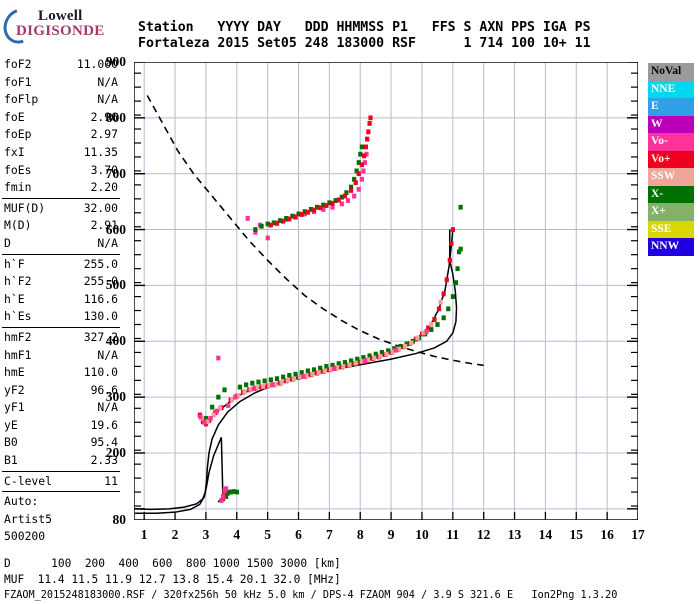 The height and width of the screenshot is (604, 700). What do you see at coordinates (329, 534) in the screenshot?
I see `x-axis-tick-label: 7` at bounding box center [329, 534].